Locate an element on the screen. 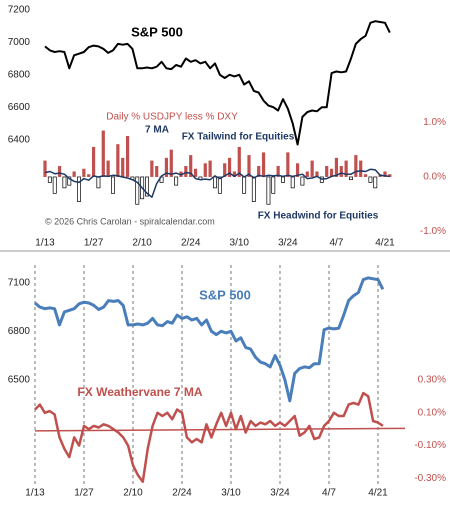 This screenshot has height=507, width=450. x-tick-label: 4/21 is located at coordinates (378, 493).